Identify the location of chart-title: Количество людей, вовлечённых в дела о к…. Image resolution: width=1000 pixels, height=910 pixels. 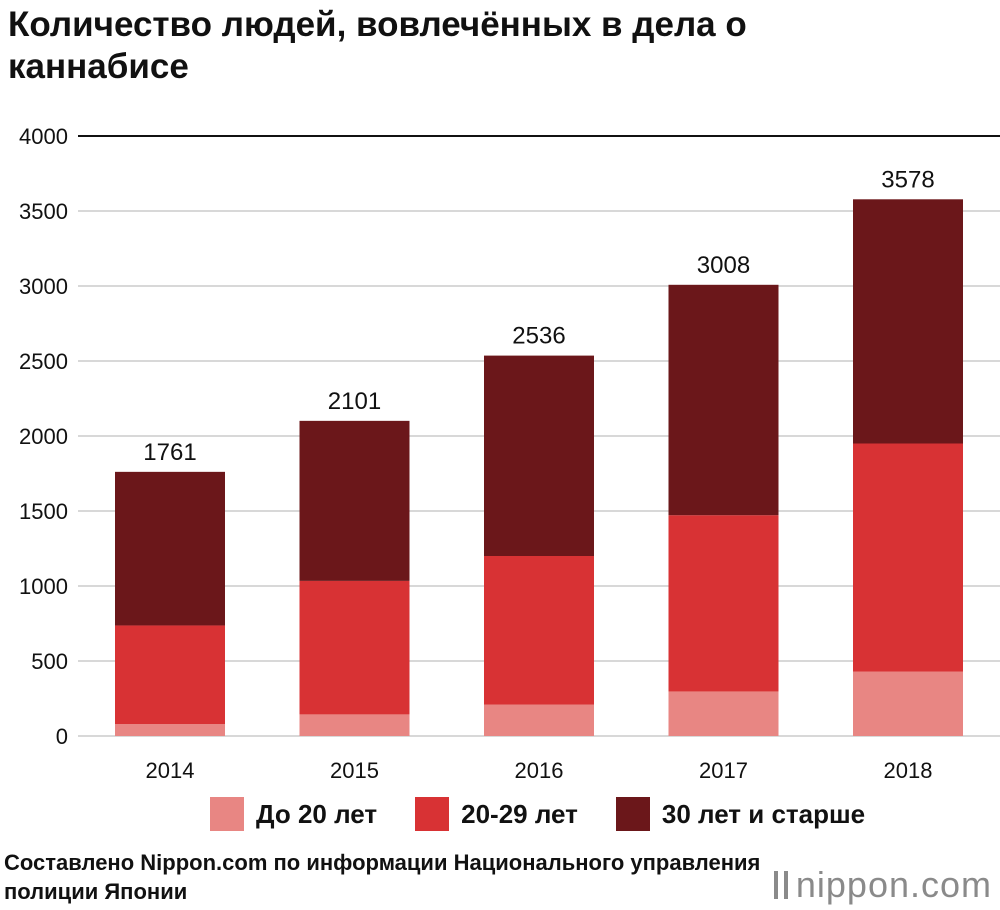
(377, 45).